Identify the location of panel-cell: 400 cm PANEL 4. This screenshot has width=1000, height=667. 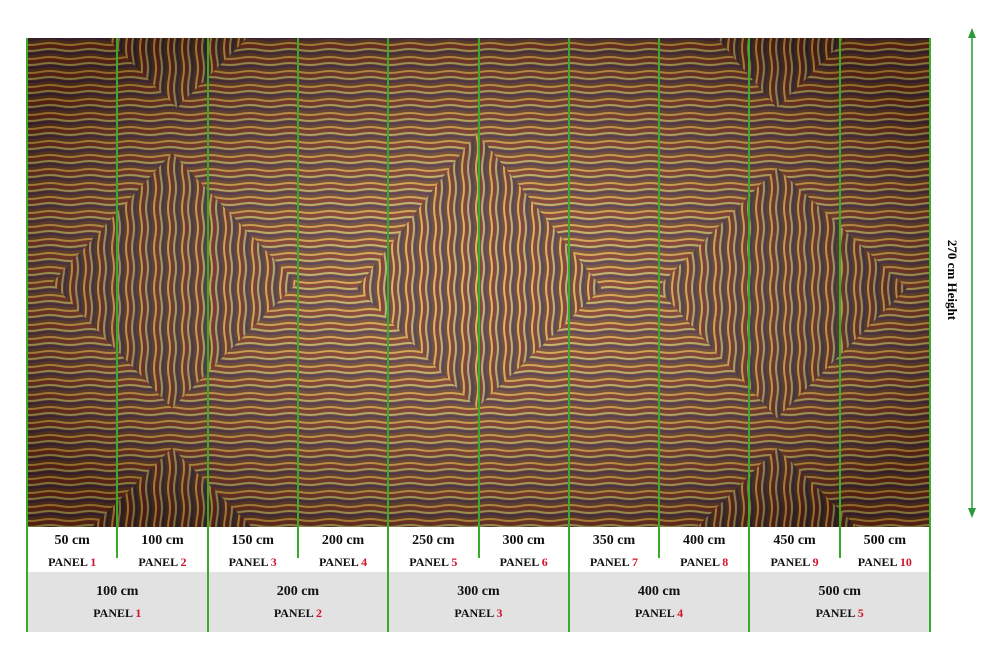
(659, 602).